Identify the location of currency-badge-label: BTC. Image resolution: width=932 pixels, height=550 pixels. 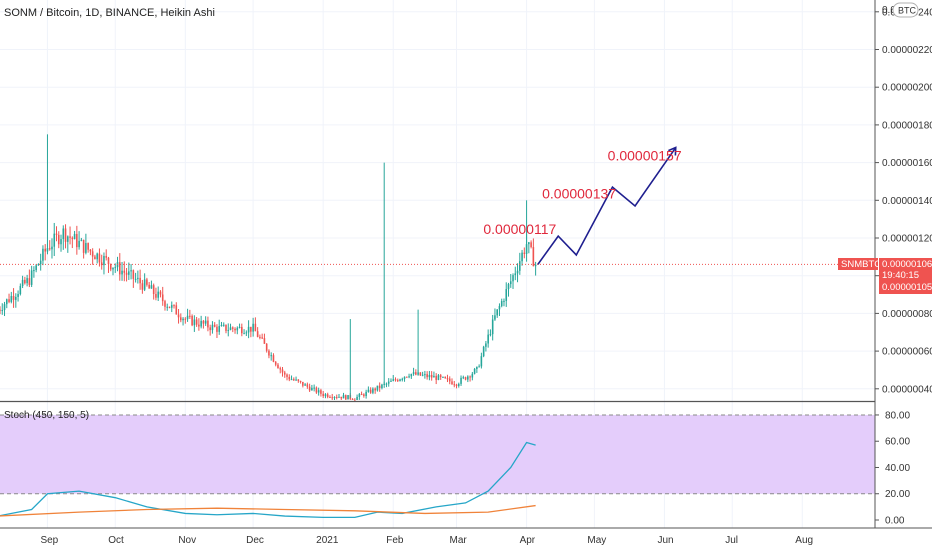
(907, 11).